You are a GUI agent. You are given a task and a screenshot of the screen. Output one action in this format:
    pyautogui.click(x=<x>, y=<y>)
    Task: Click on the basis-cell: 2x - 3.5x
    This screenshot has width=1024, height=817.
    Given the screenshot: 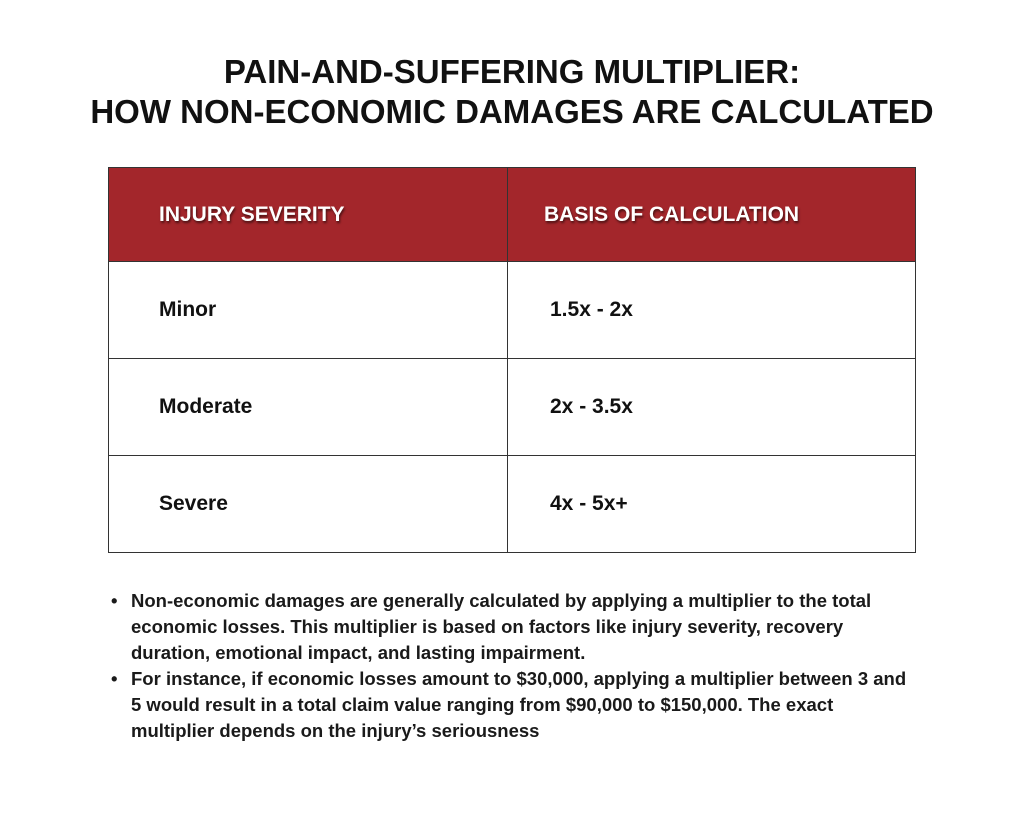 What is the action you would take?
    pyautogui.click(x=711, y=407)
    